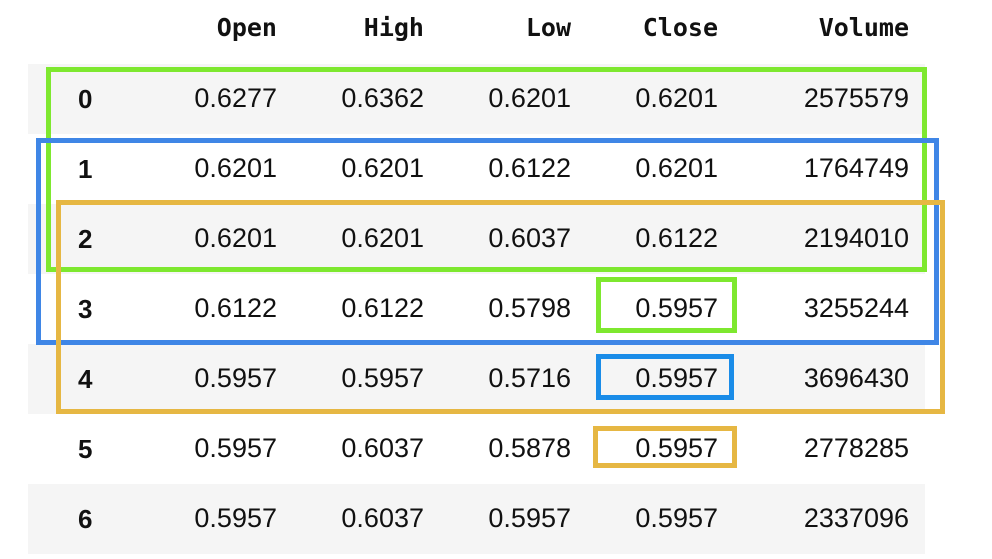 The image size is (992, 559). Describe the element at coordinates (863, 27) in the screenshot. I see `column-header-volume: Volume` at that location.